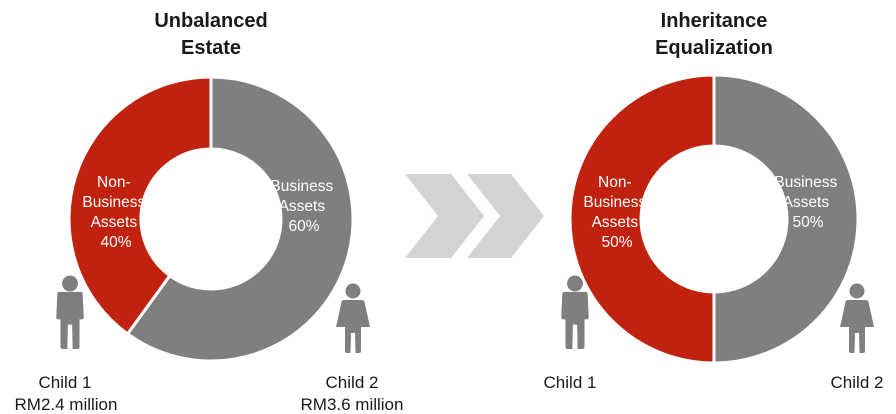 Image resolution: width=896 pixels, height=414 pixels. I want to click on slice-label-business: Business Assets 60%, so click(303, 206).